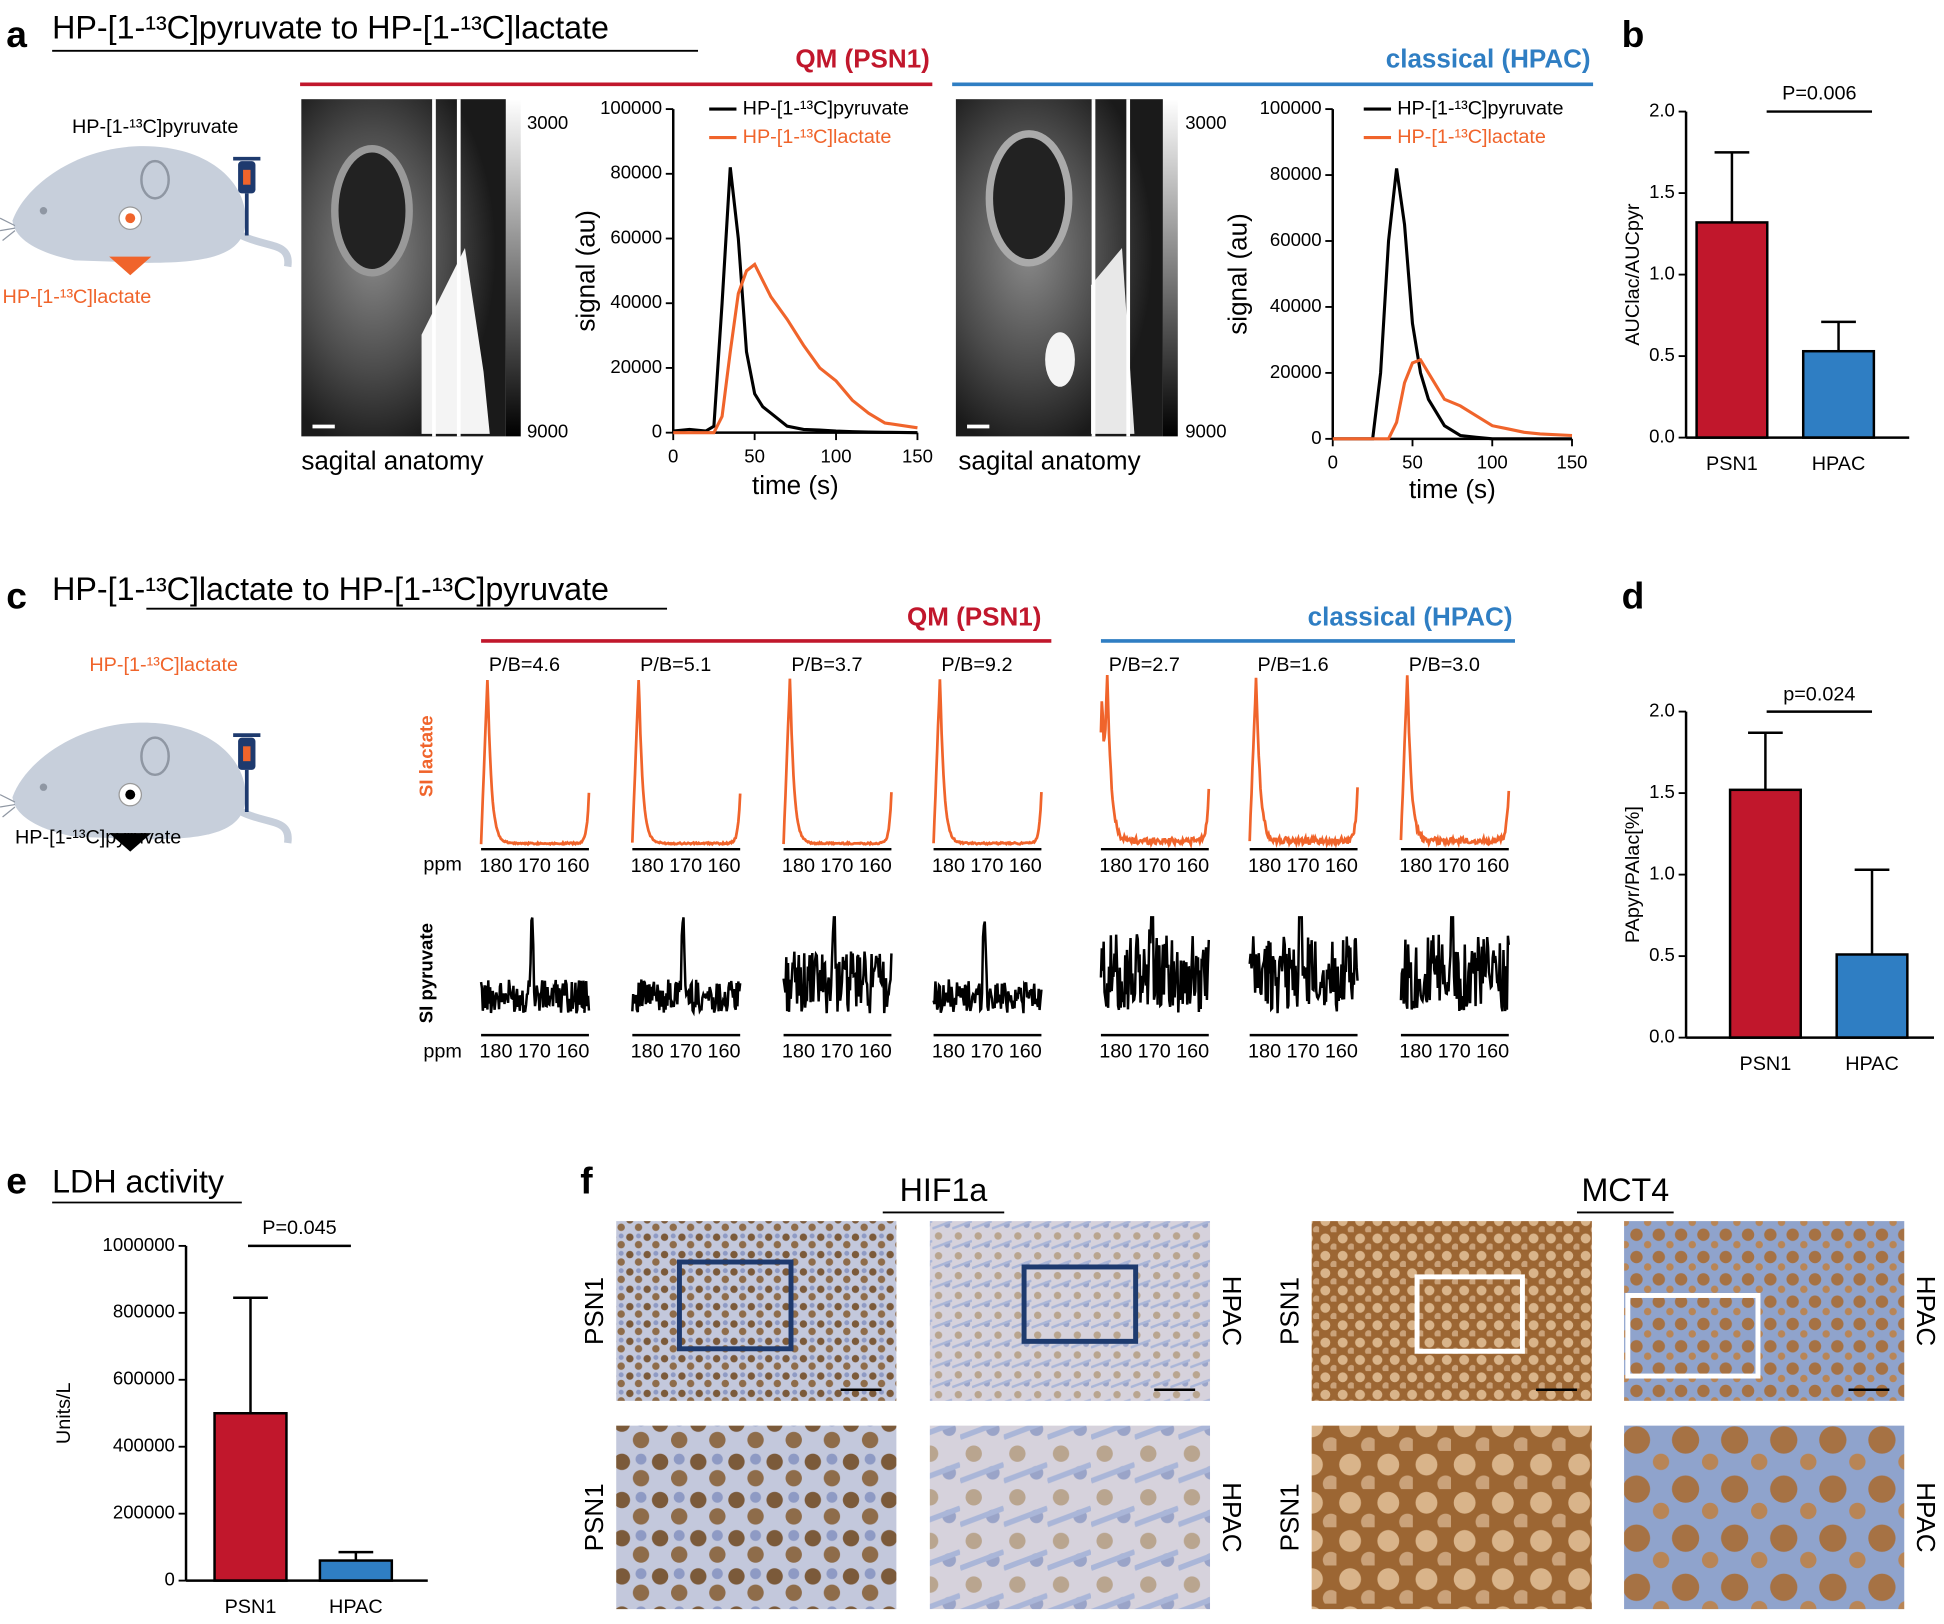 The height and width of the screenshot is (1624, 1944). What do you see at coordinates (1662, 354) in the screenshot?
I see `y-tick-label: 0.5` at bounding box center [1662, 354].